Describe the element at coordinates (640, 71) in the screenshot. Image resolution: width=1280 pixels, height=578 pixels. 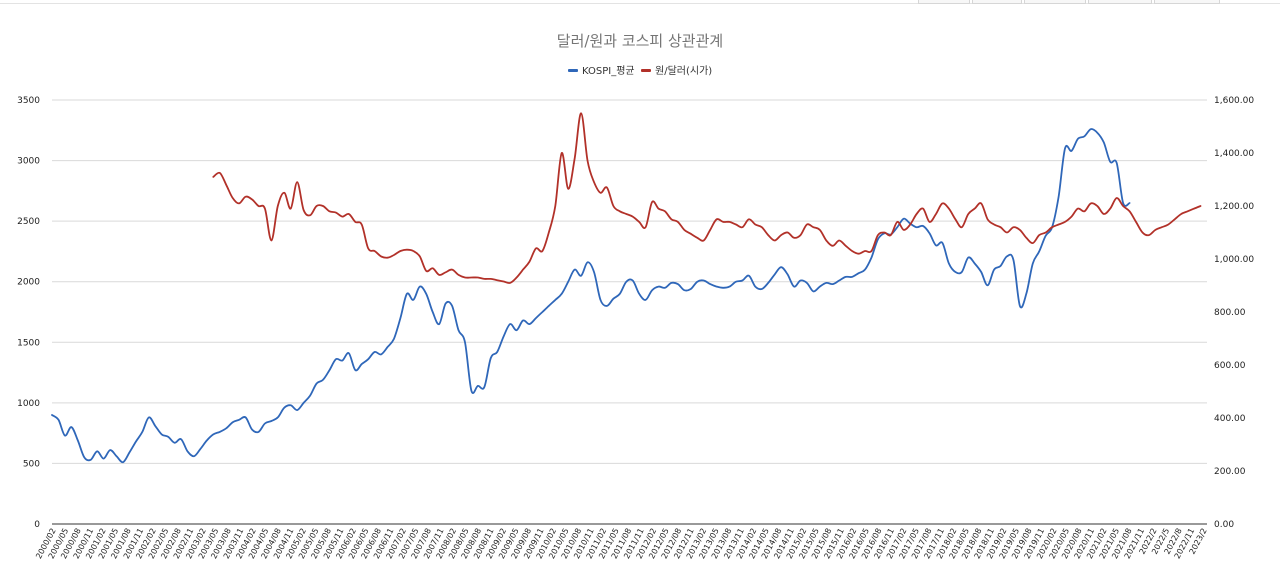
I see `legend: KOSPI_평균 원/달러(시가)` at that location.